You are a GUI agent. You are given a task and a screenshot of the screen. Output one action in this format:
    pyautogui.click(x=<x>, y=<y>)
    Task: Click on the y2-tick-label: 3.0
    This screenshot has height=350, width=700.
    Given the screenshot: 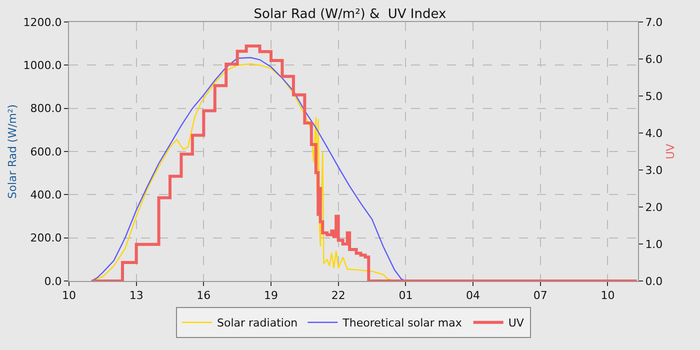 What is the action you would take?
    pyautogui.click(x=654, y=170)
    